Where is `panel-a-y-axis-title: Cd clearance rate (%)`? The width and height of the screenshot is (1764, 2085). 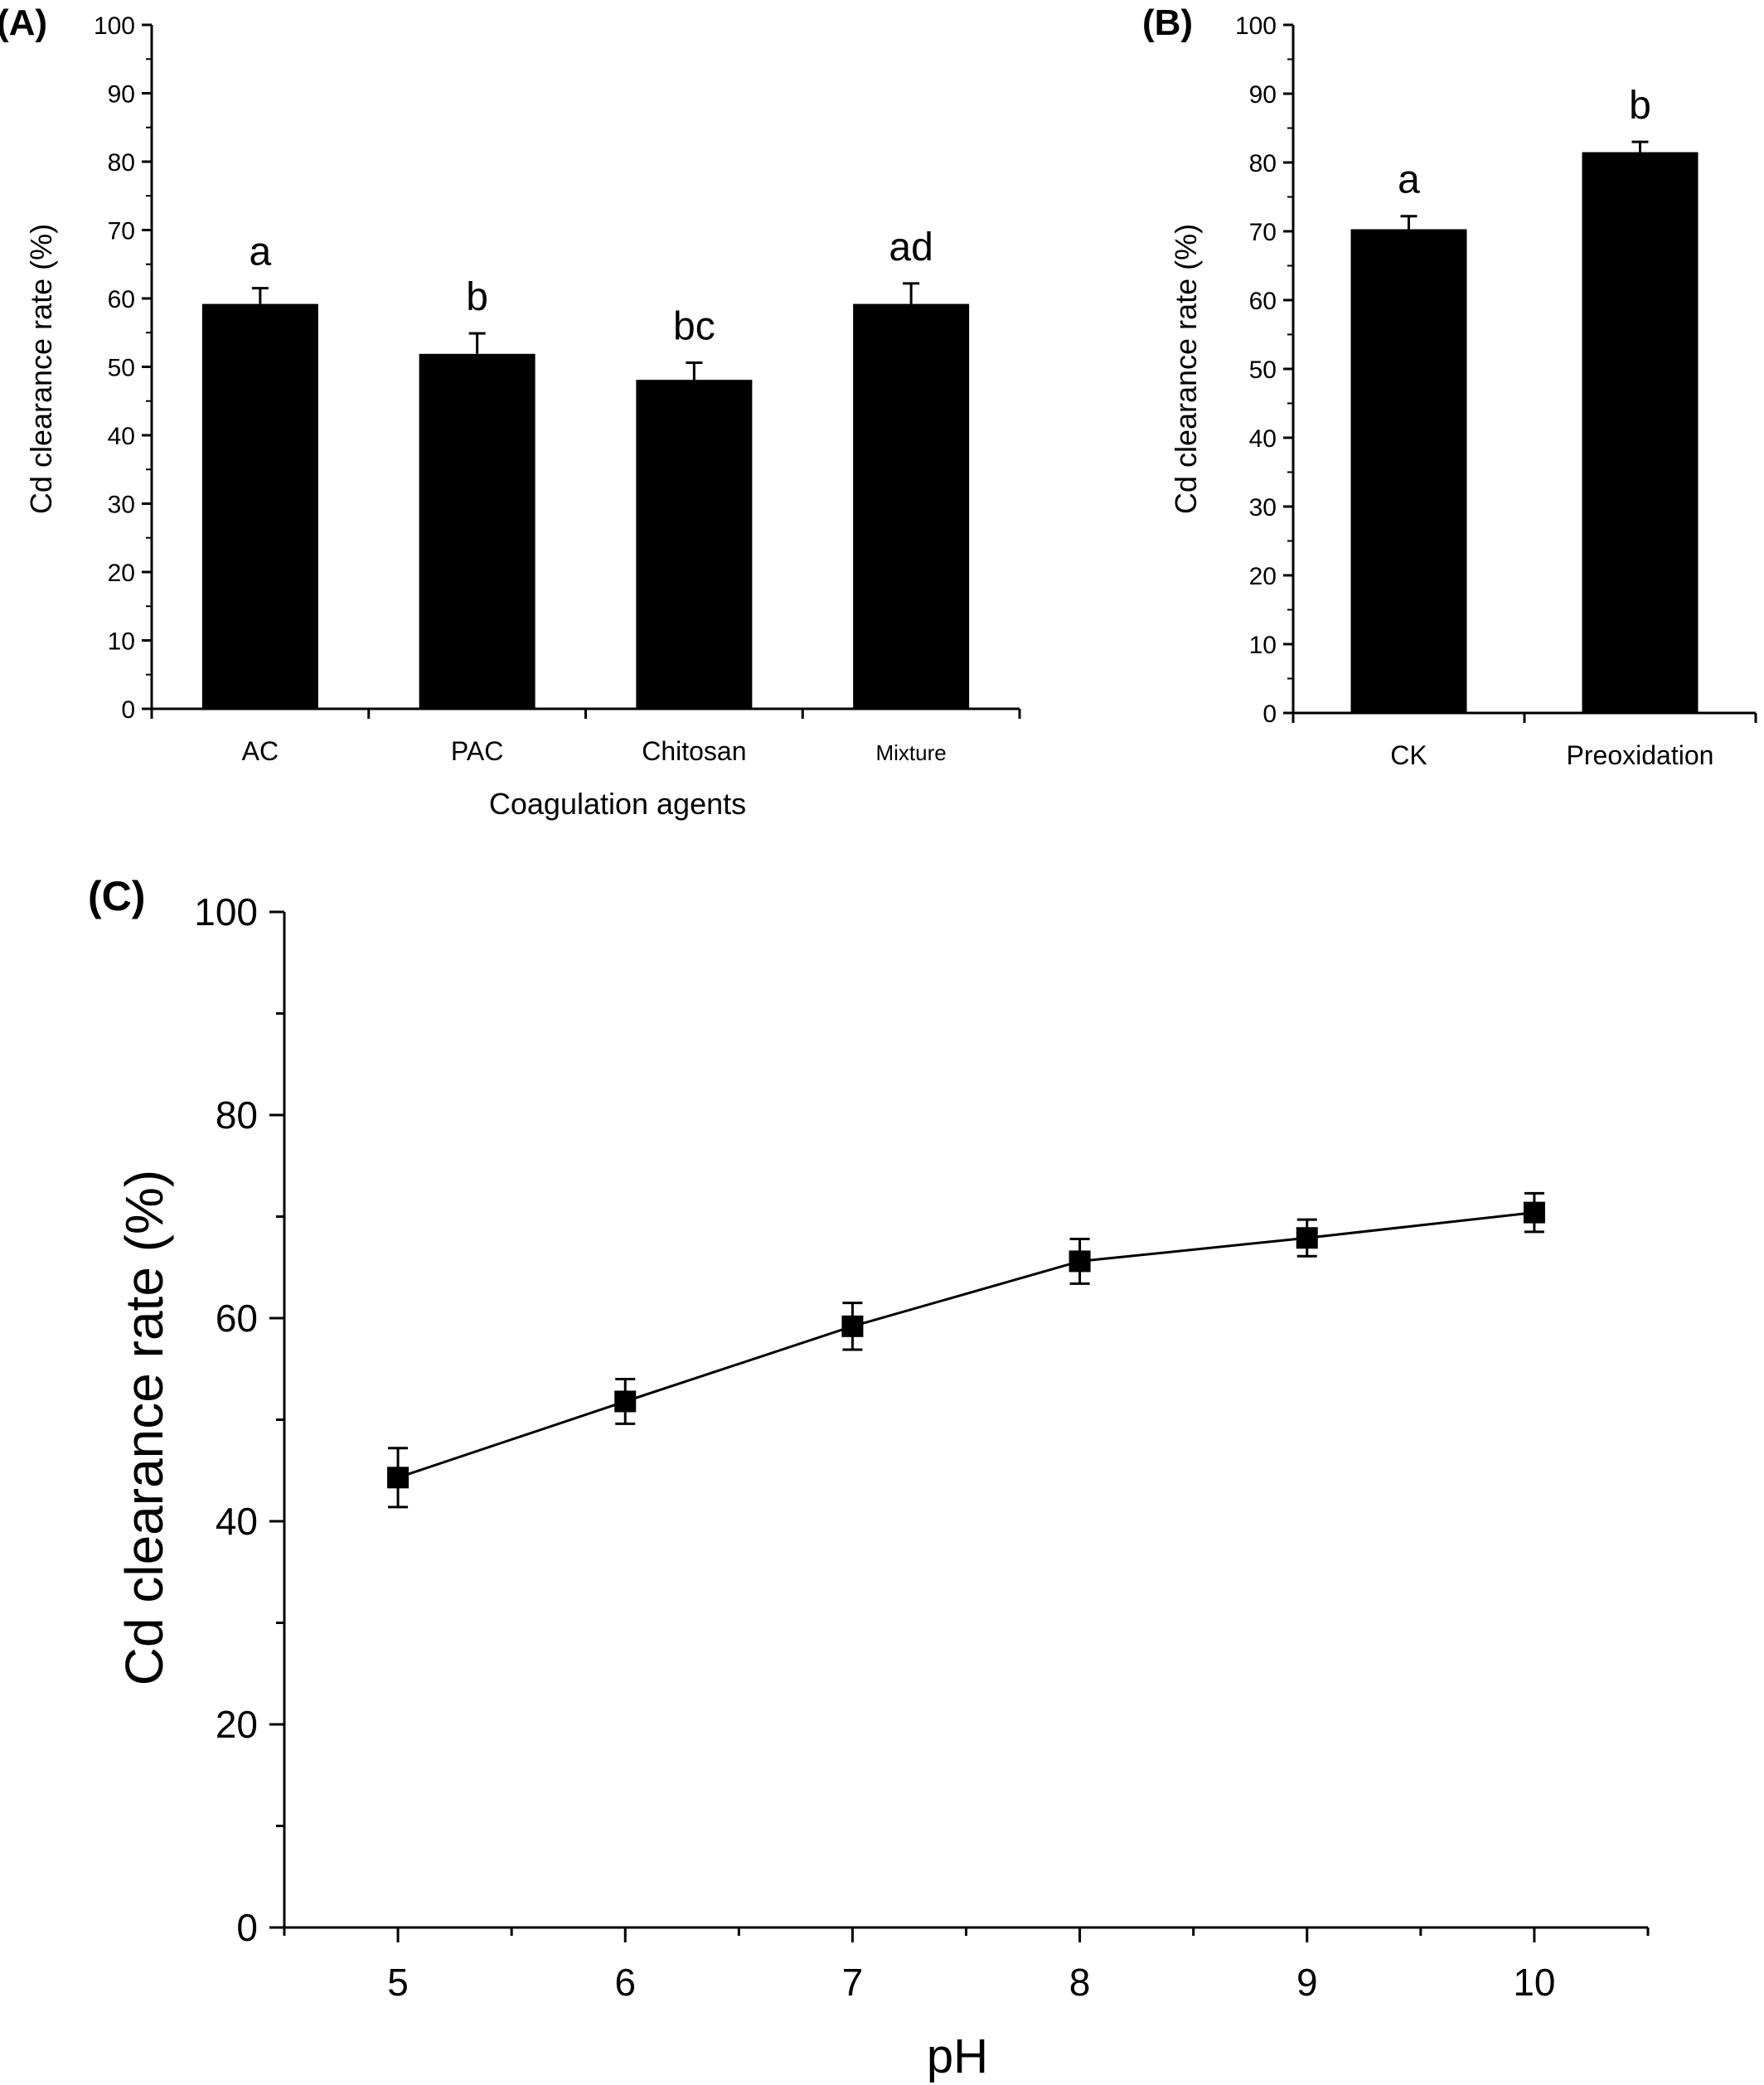
panel-a-y-axis-title: Cd clearance rate (%) is located at coordinates (41, 369).